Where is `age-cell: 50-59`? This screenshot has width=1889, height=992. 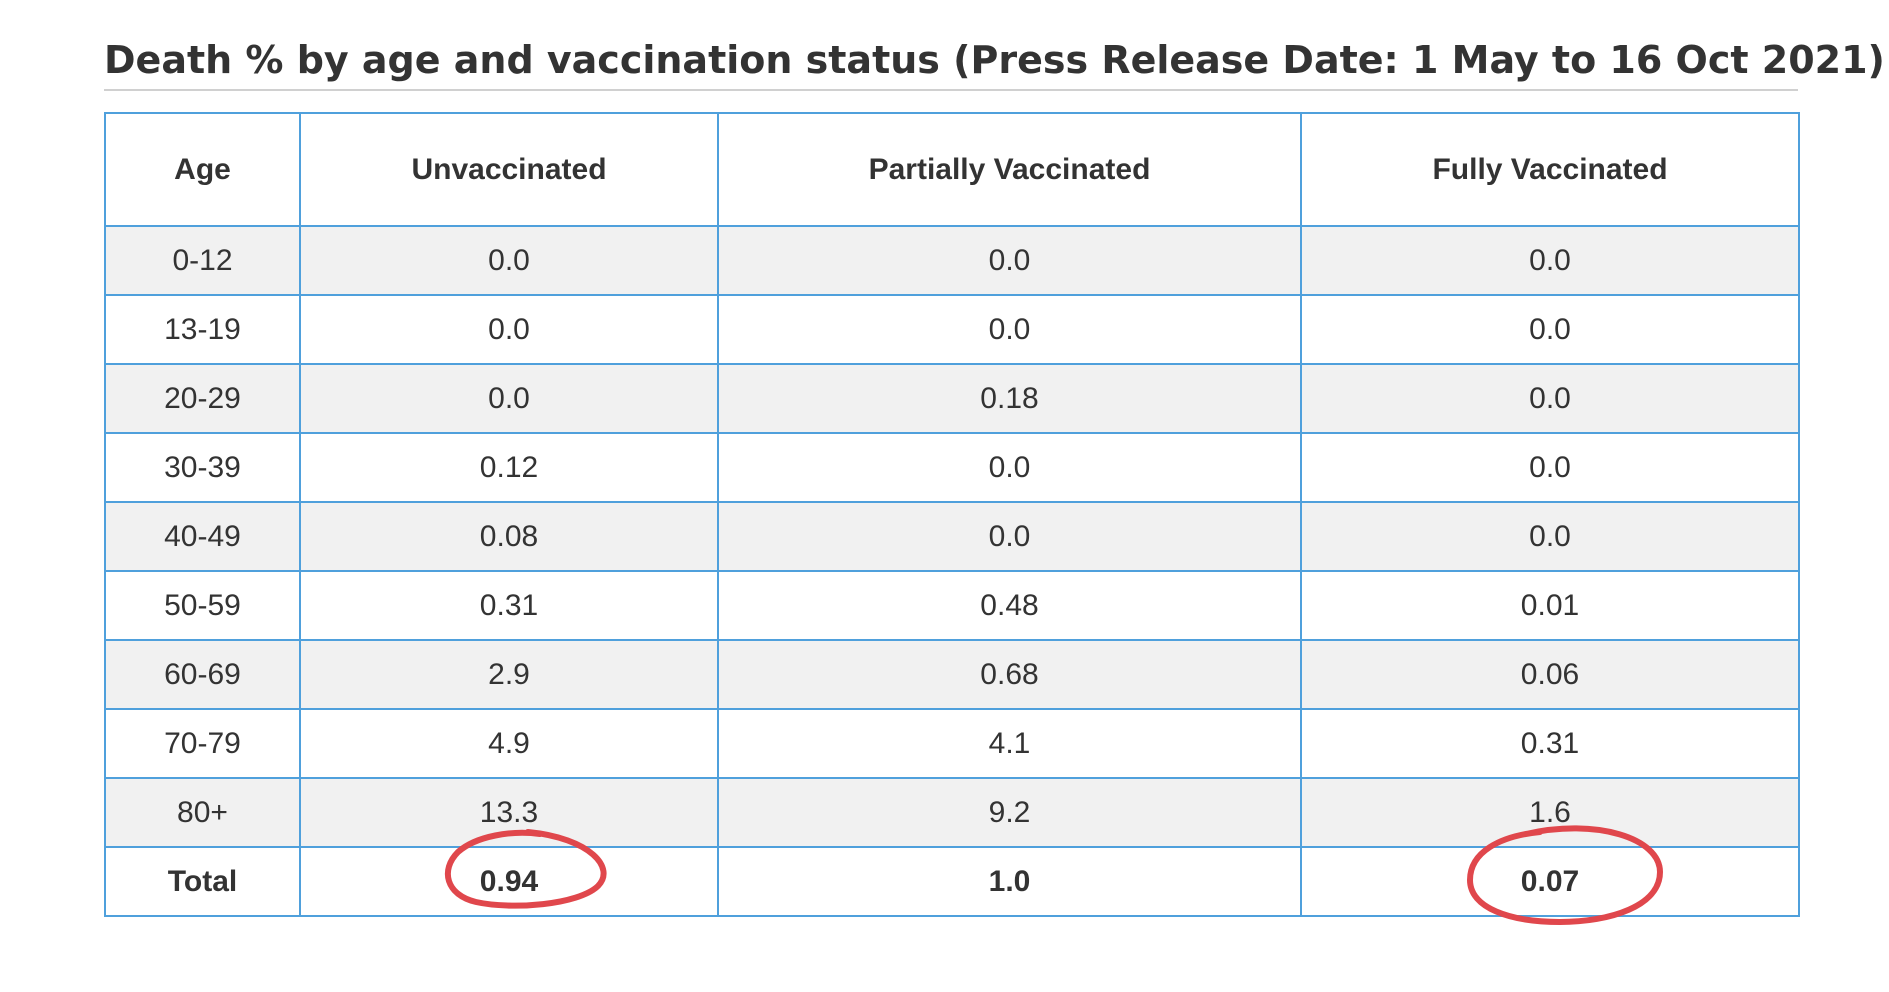 age-cell: 50-59 is located at coordinates (202, 605).